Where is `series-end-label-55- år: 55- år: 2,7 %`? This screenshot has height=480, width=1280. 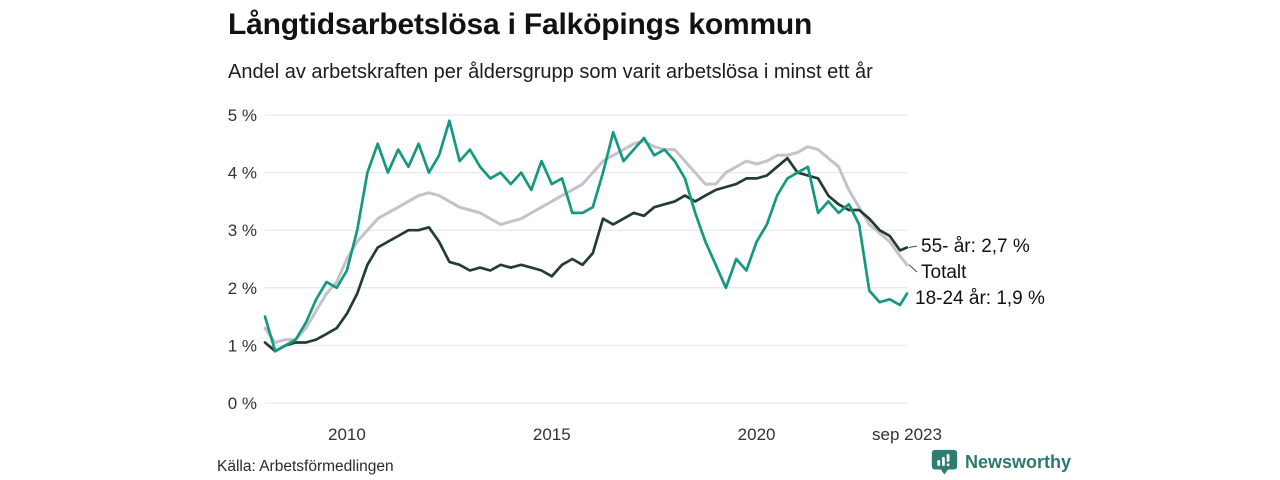 series-end-label-55- år: 55- år: 2,7 % is located at coordinates (975, 246).